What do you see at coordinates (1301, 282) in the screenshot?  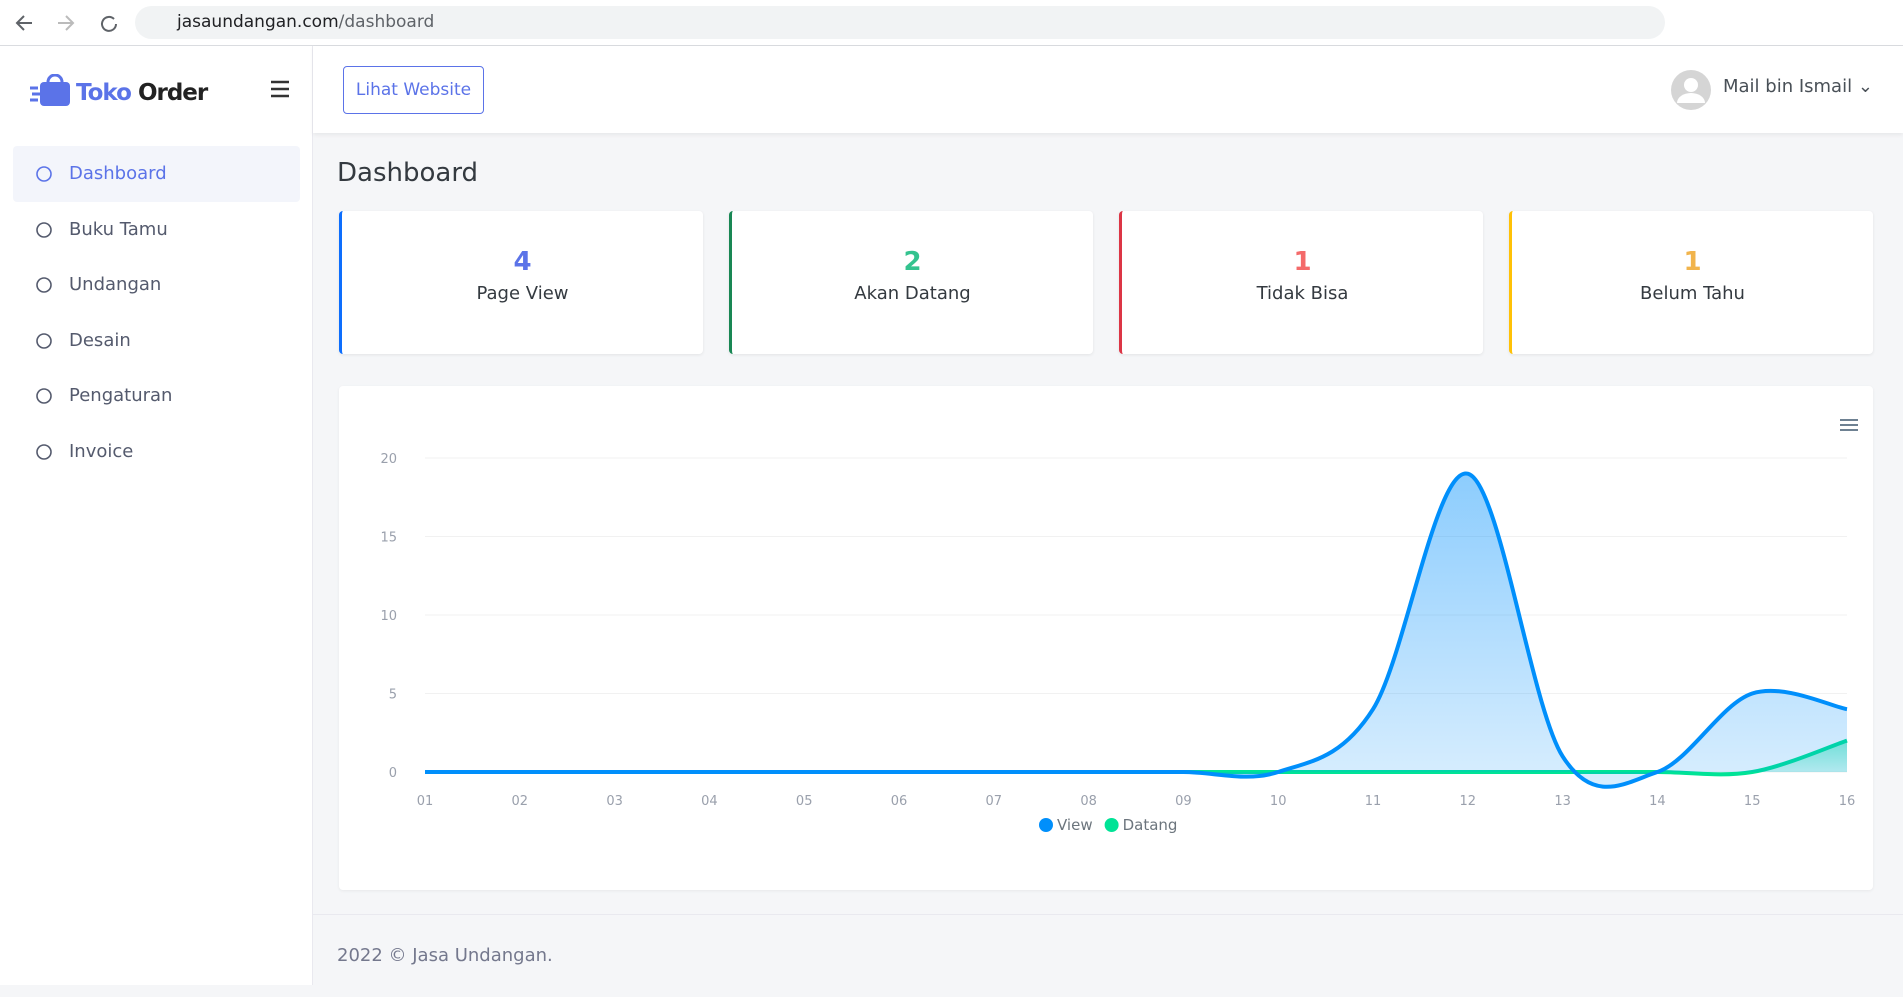 I see `stat-card: 1 Tidak Bisa` at bounding box center [1301, 282].